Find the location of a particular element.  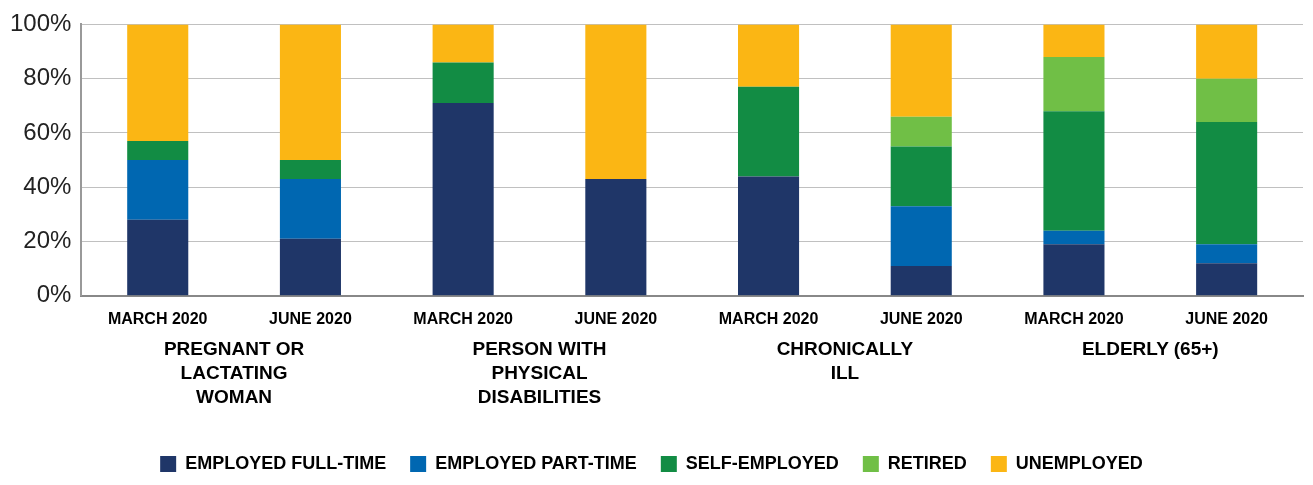

y-tick-label: 80% is located at coordinates (47, 77).